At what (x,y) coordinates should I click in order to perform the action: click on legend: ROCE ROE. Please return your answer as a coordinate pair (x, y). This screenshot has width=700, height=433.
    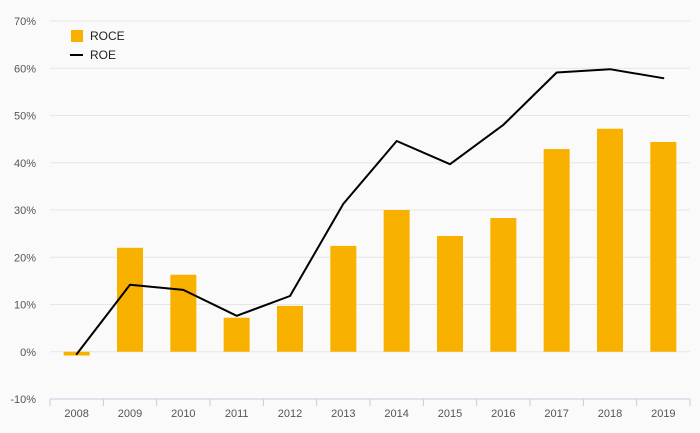
    Looking at the image, I should click on (97, 45).